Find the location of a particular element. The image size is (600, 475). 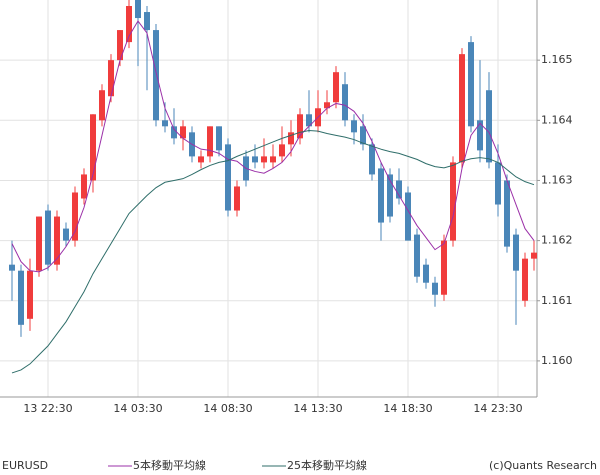

x-tick-label: 14 23:30 is located at coordinates (497, 408).